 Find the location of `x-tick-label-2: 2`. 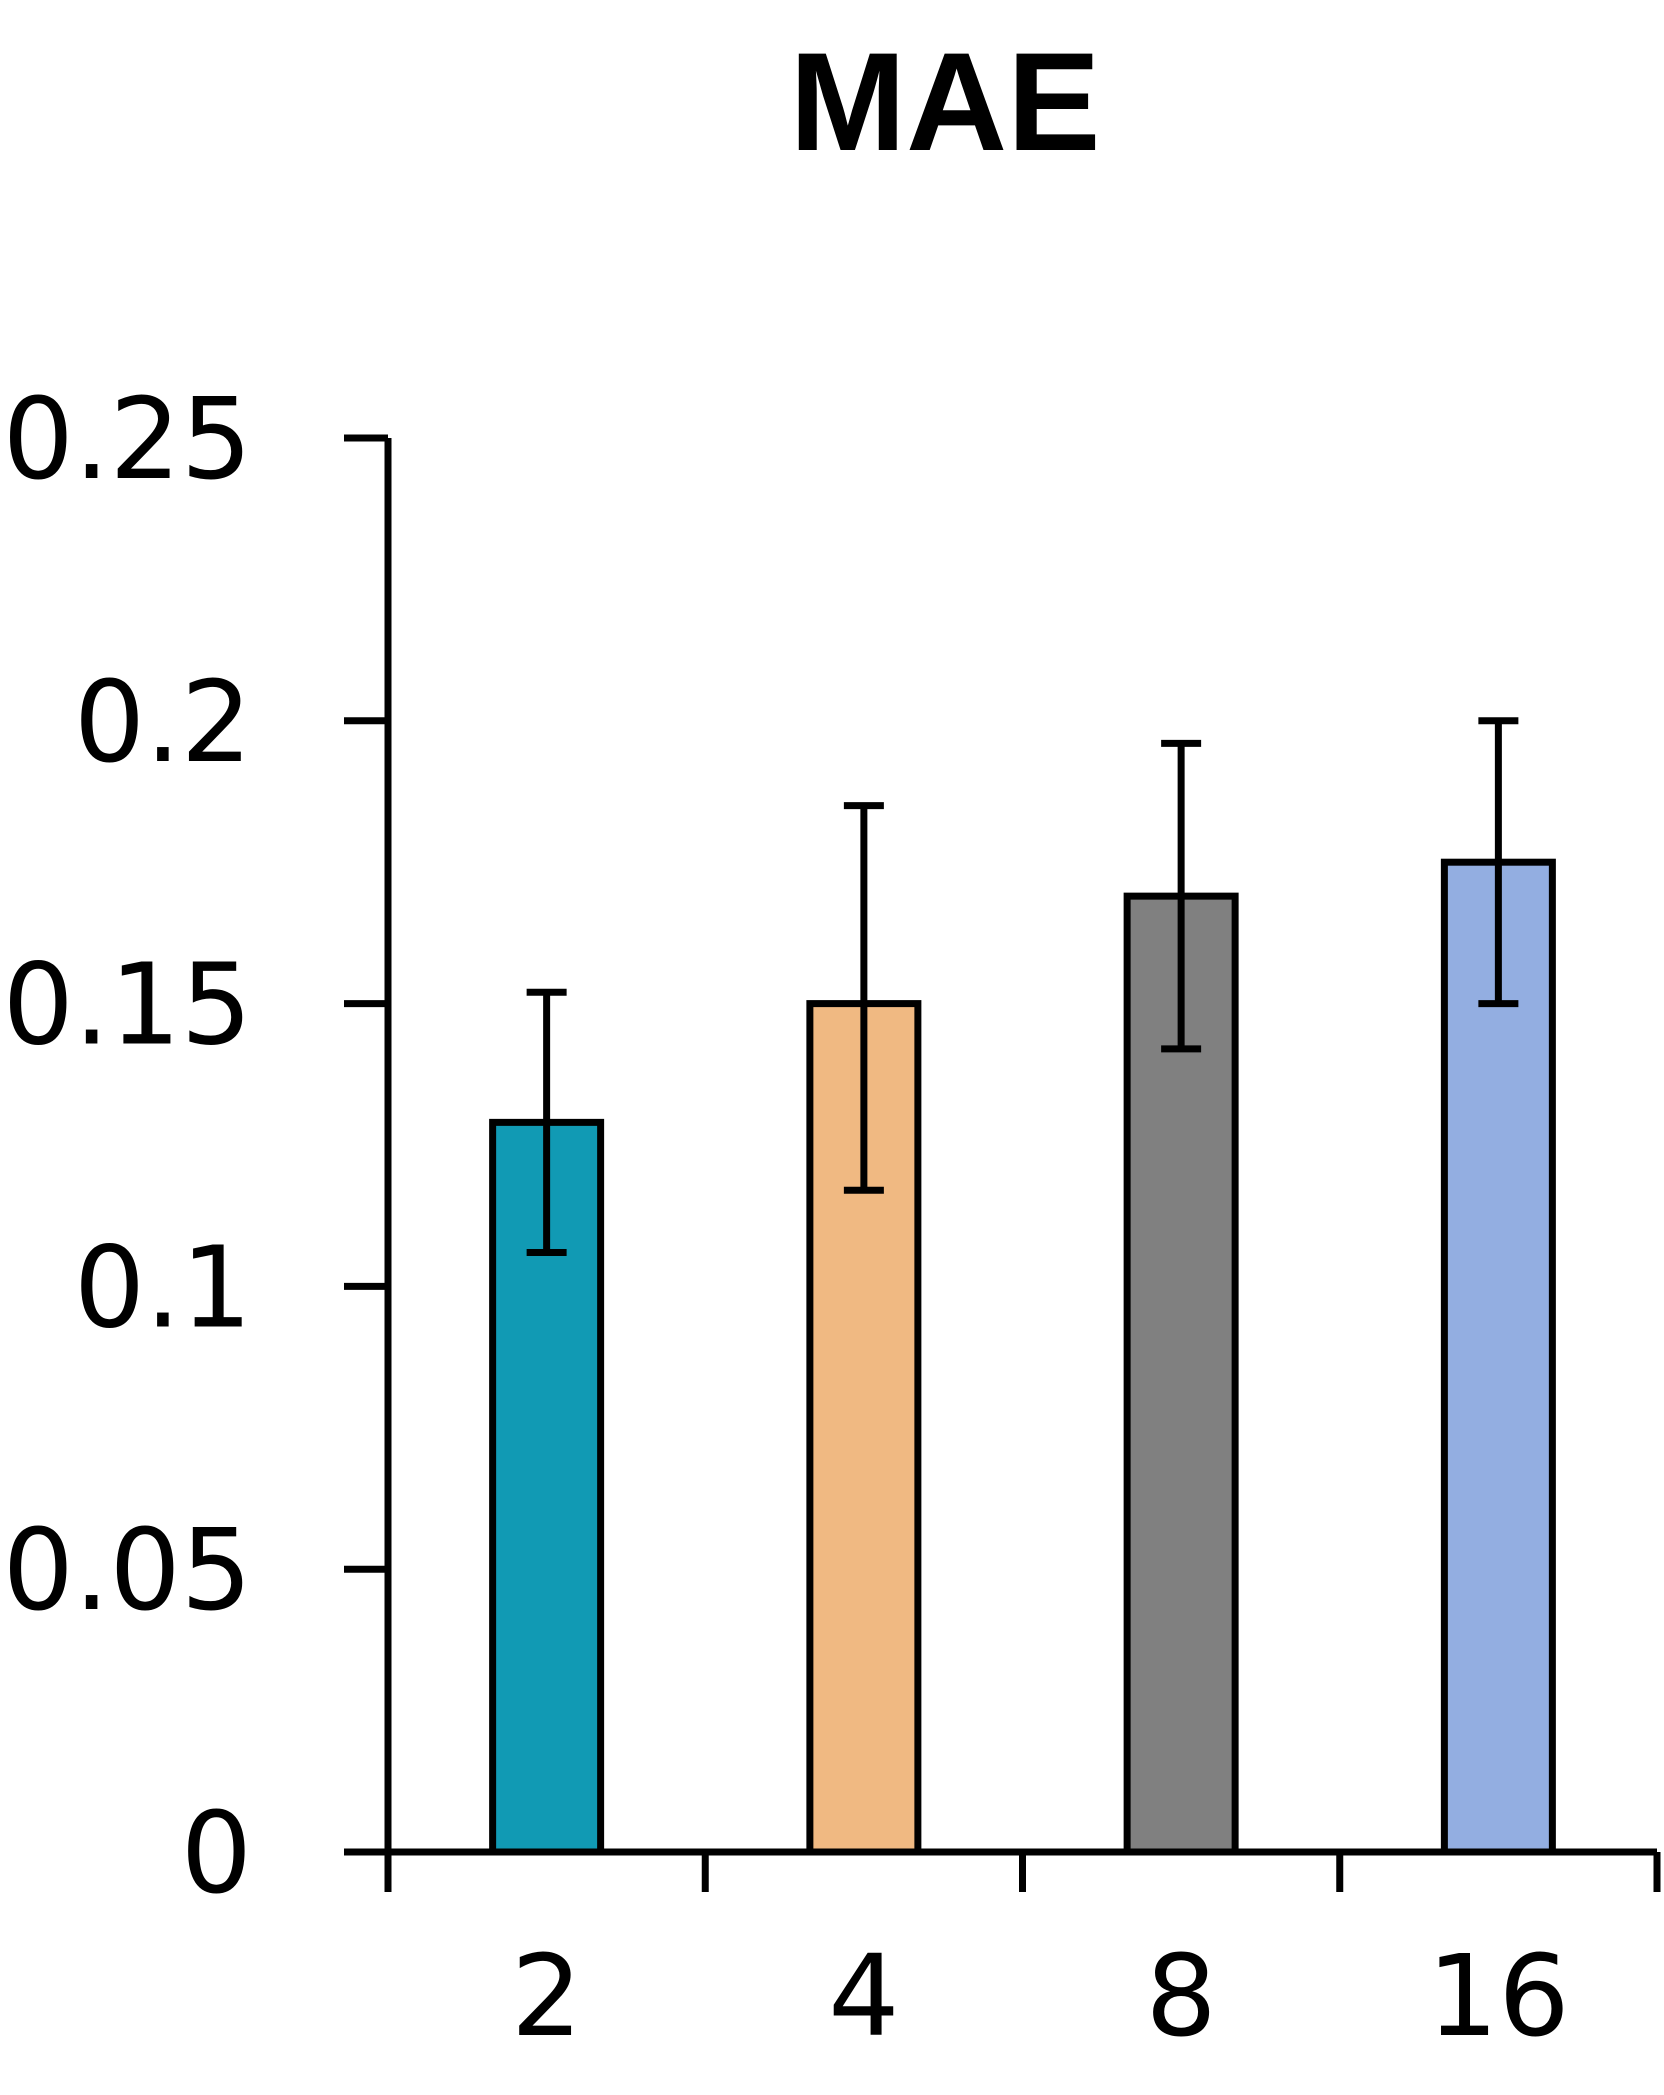

x-tick-label-2: 2 is located at coordinates (546, 1997).